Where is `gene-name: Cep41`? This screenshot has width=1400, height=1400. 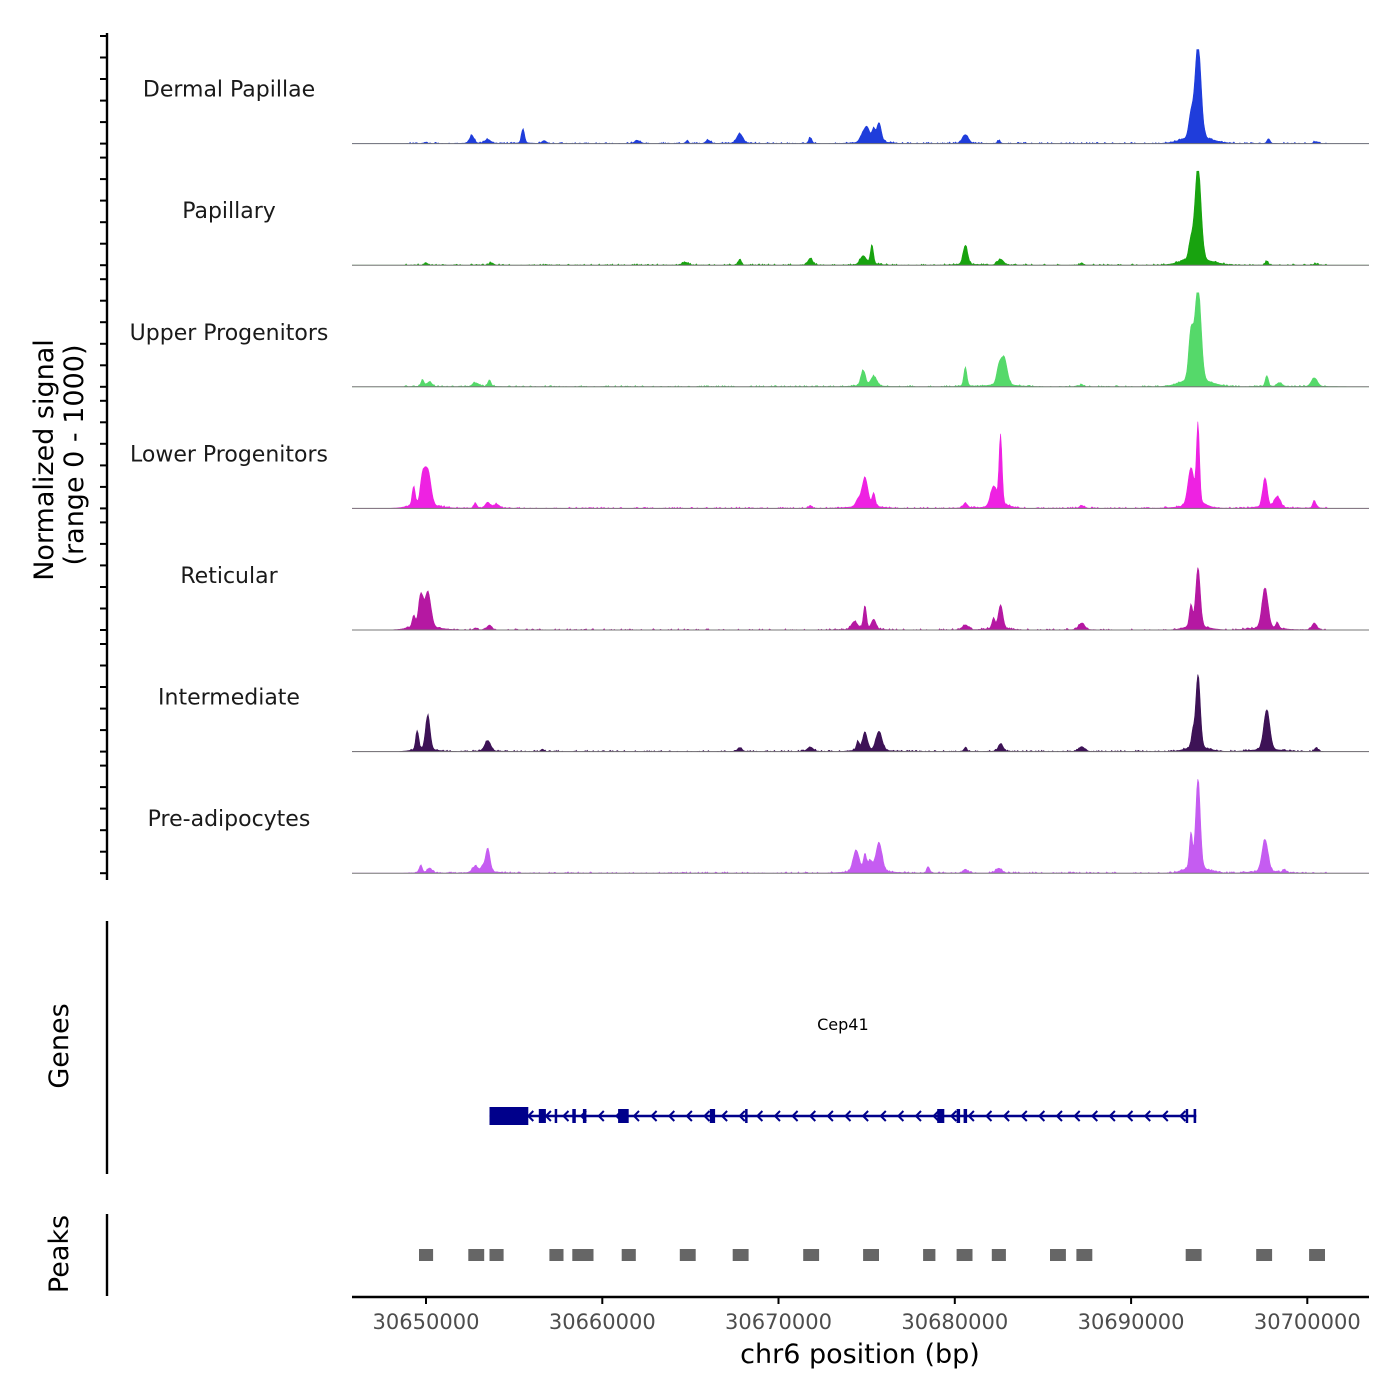 gene-name: Cep41 is located at coordinates (843, 1024).